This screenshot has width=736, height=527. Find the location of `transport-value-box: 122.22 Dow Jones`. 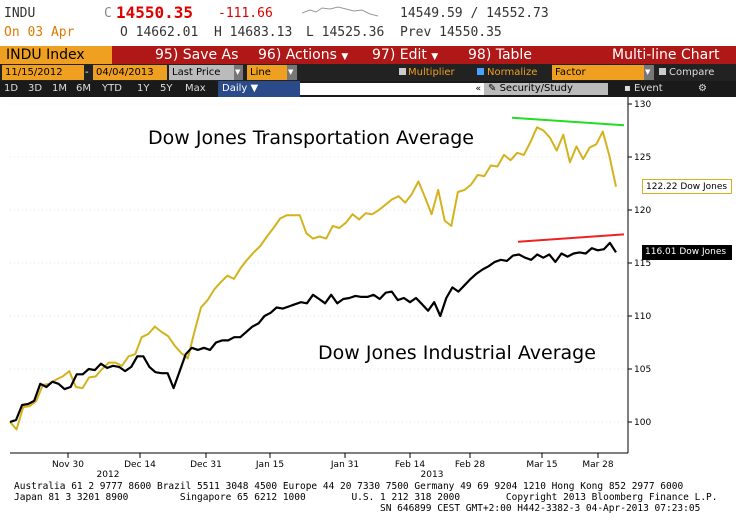

transport-value-box: 122.22 Dow Jones is located at coordinates (687, 187).